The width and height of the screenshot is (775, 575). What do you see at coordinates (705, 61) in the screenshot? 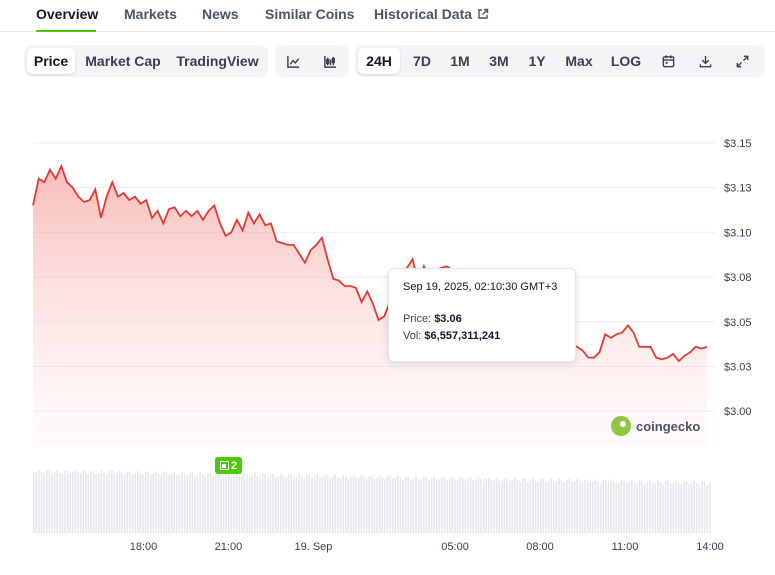
I see `download-button` at bounding box center [705, 61].